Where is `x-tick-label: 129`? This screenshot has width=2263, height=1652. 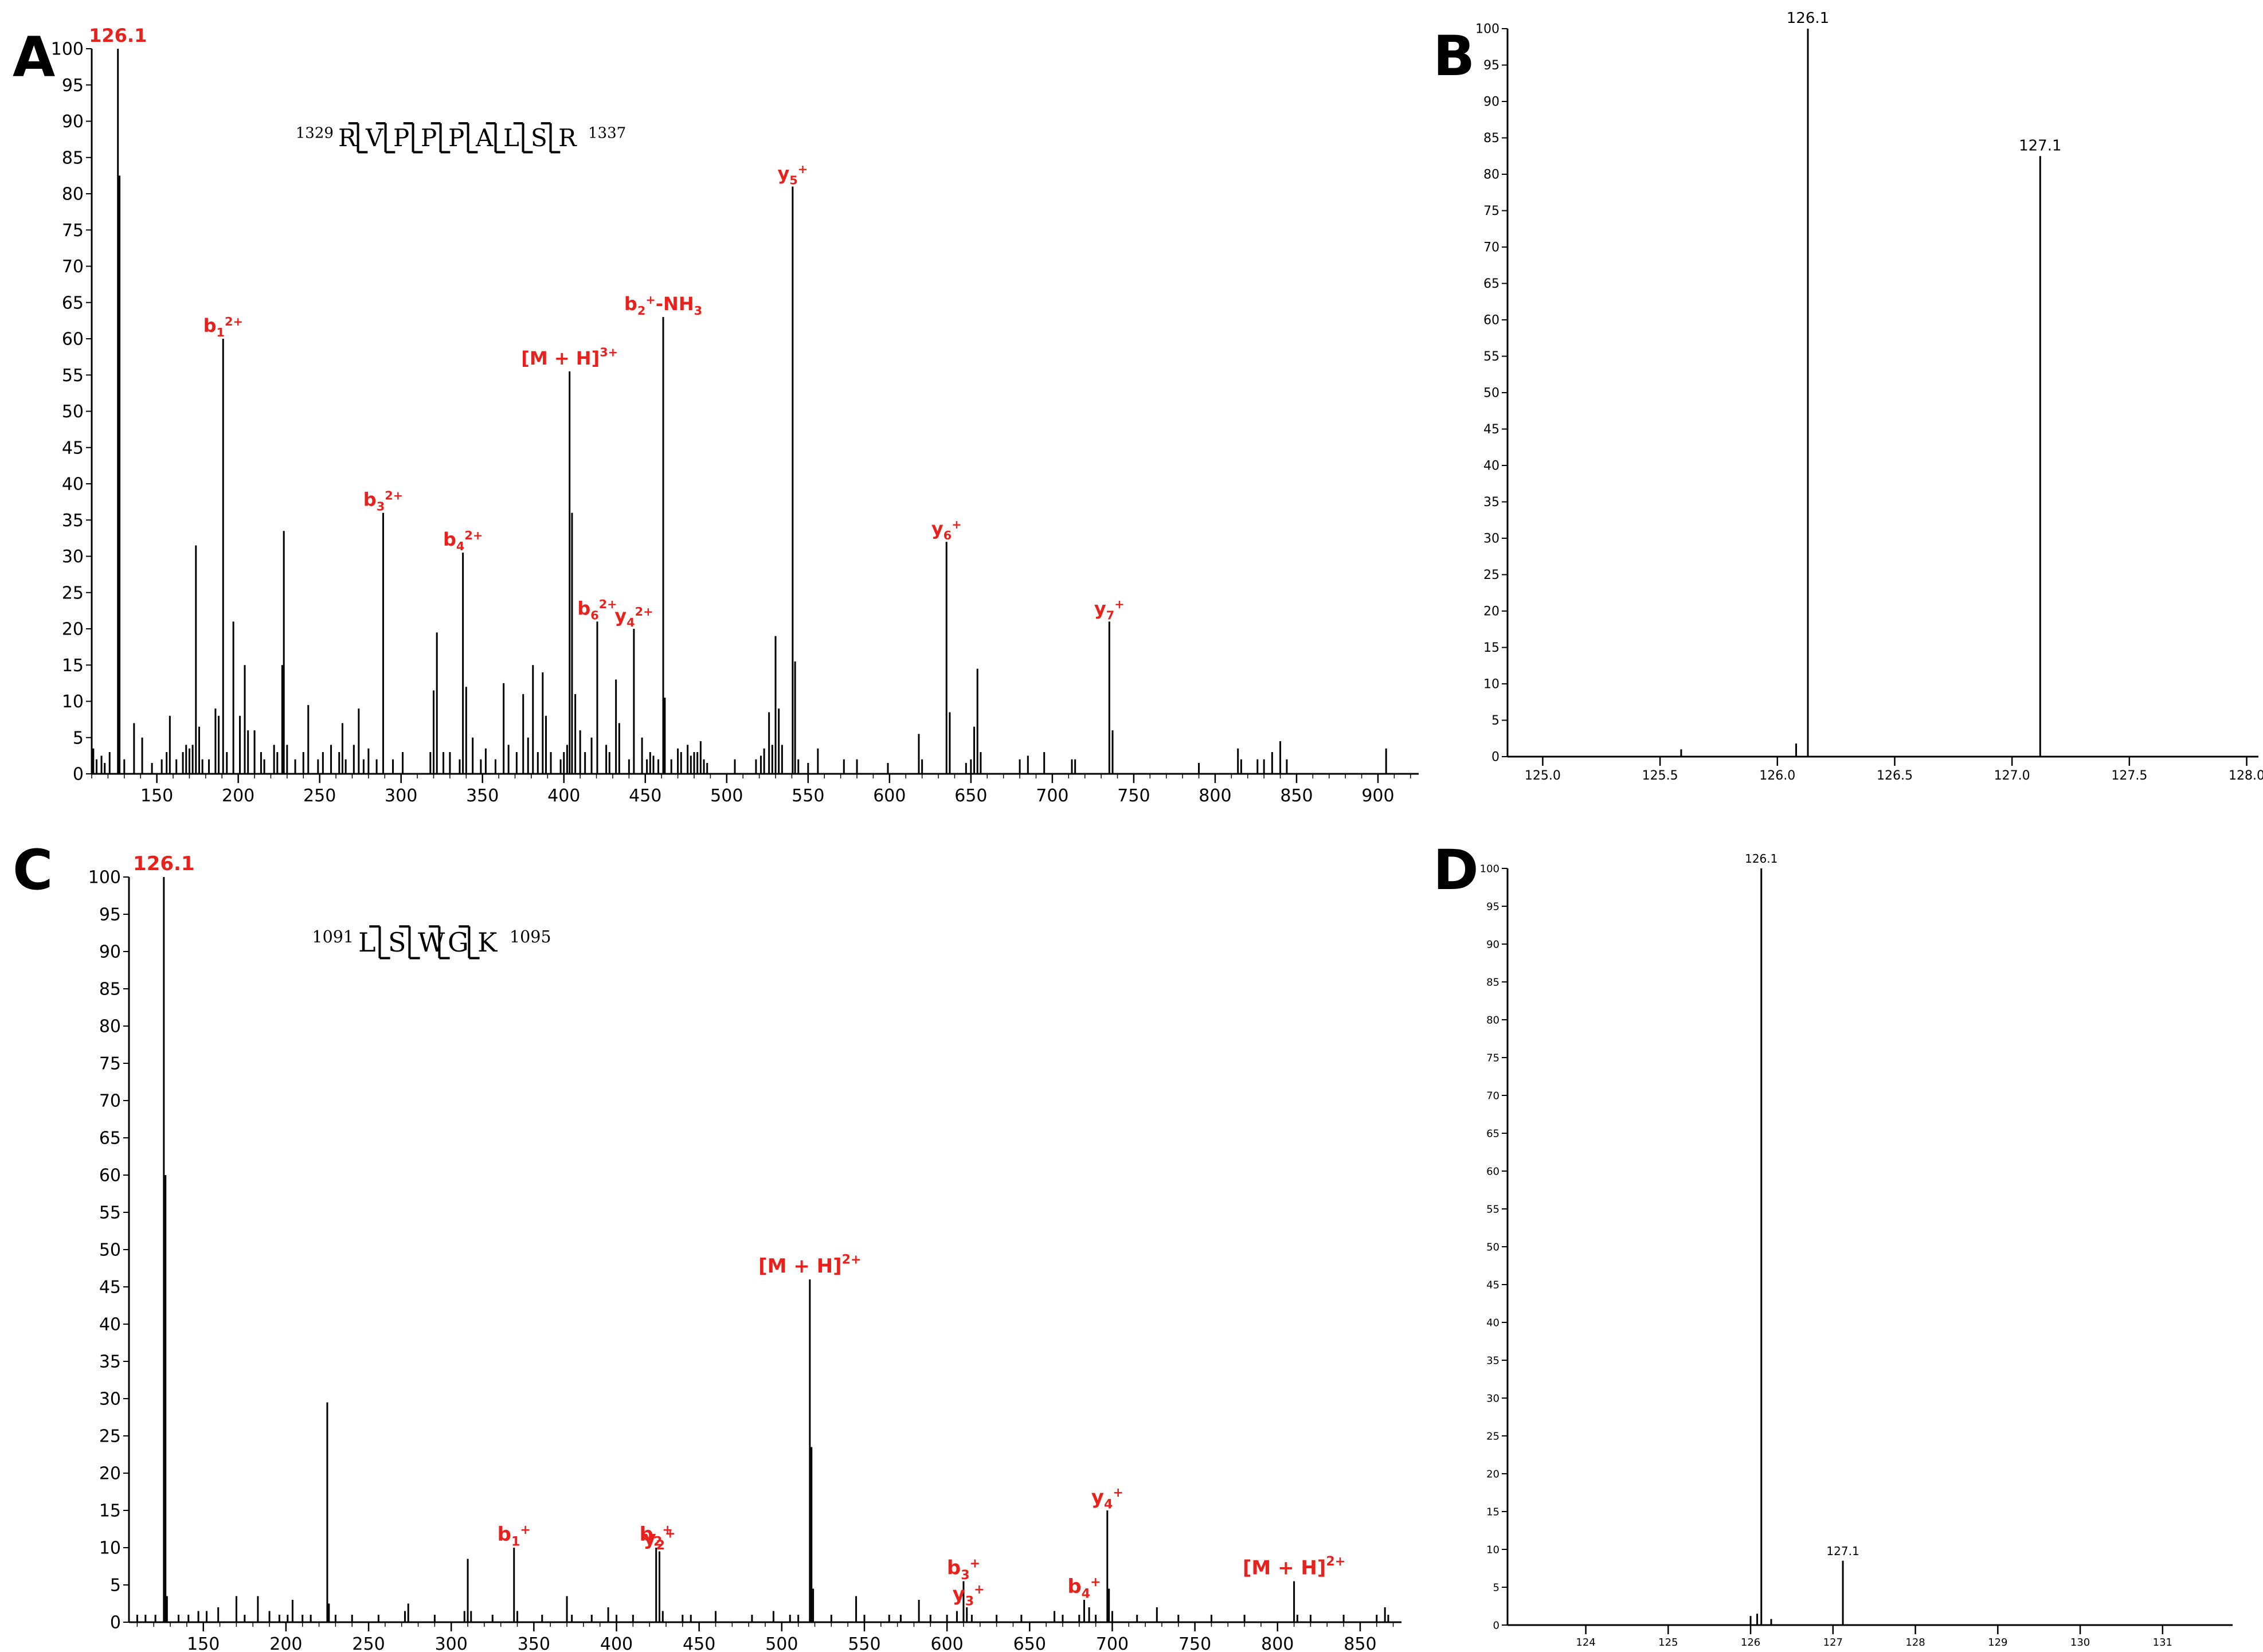
x-tick-label: 129 is located at coordinates (1998, 1643).